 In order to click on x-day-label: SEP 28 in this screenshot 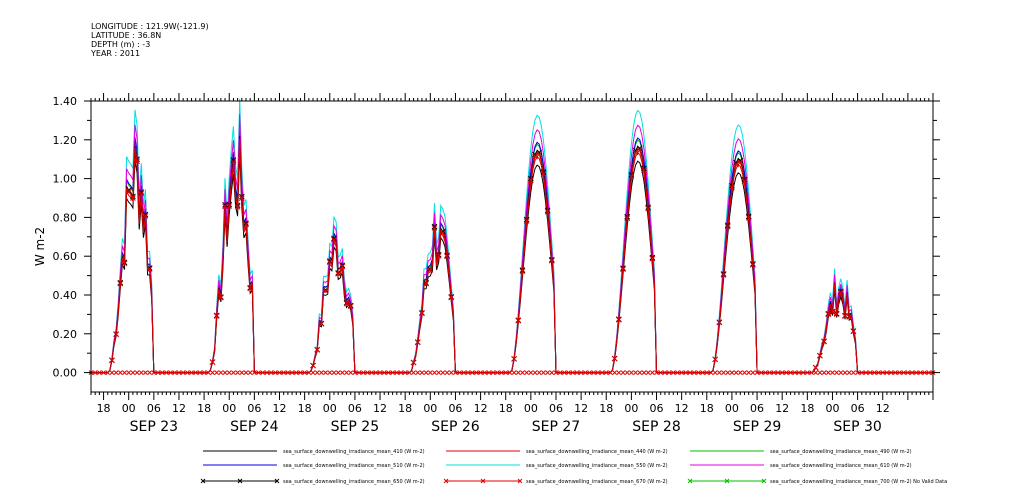, I will do `click(656, 427)`.